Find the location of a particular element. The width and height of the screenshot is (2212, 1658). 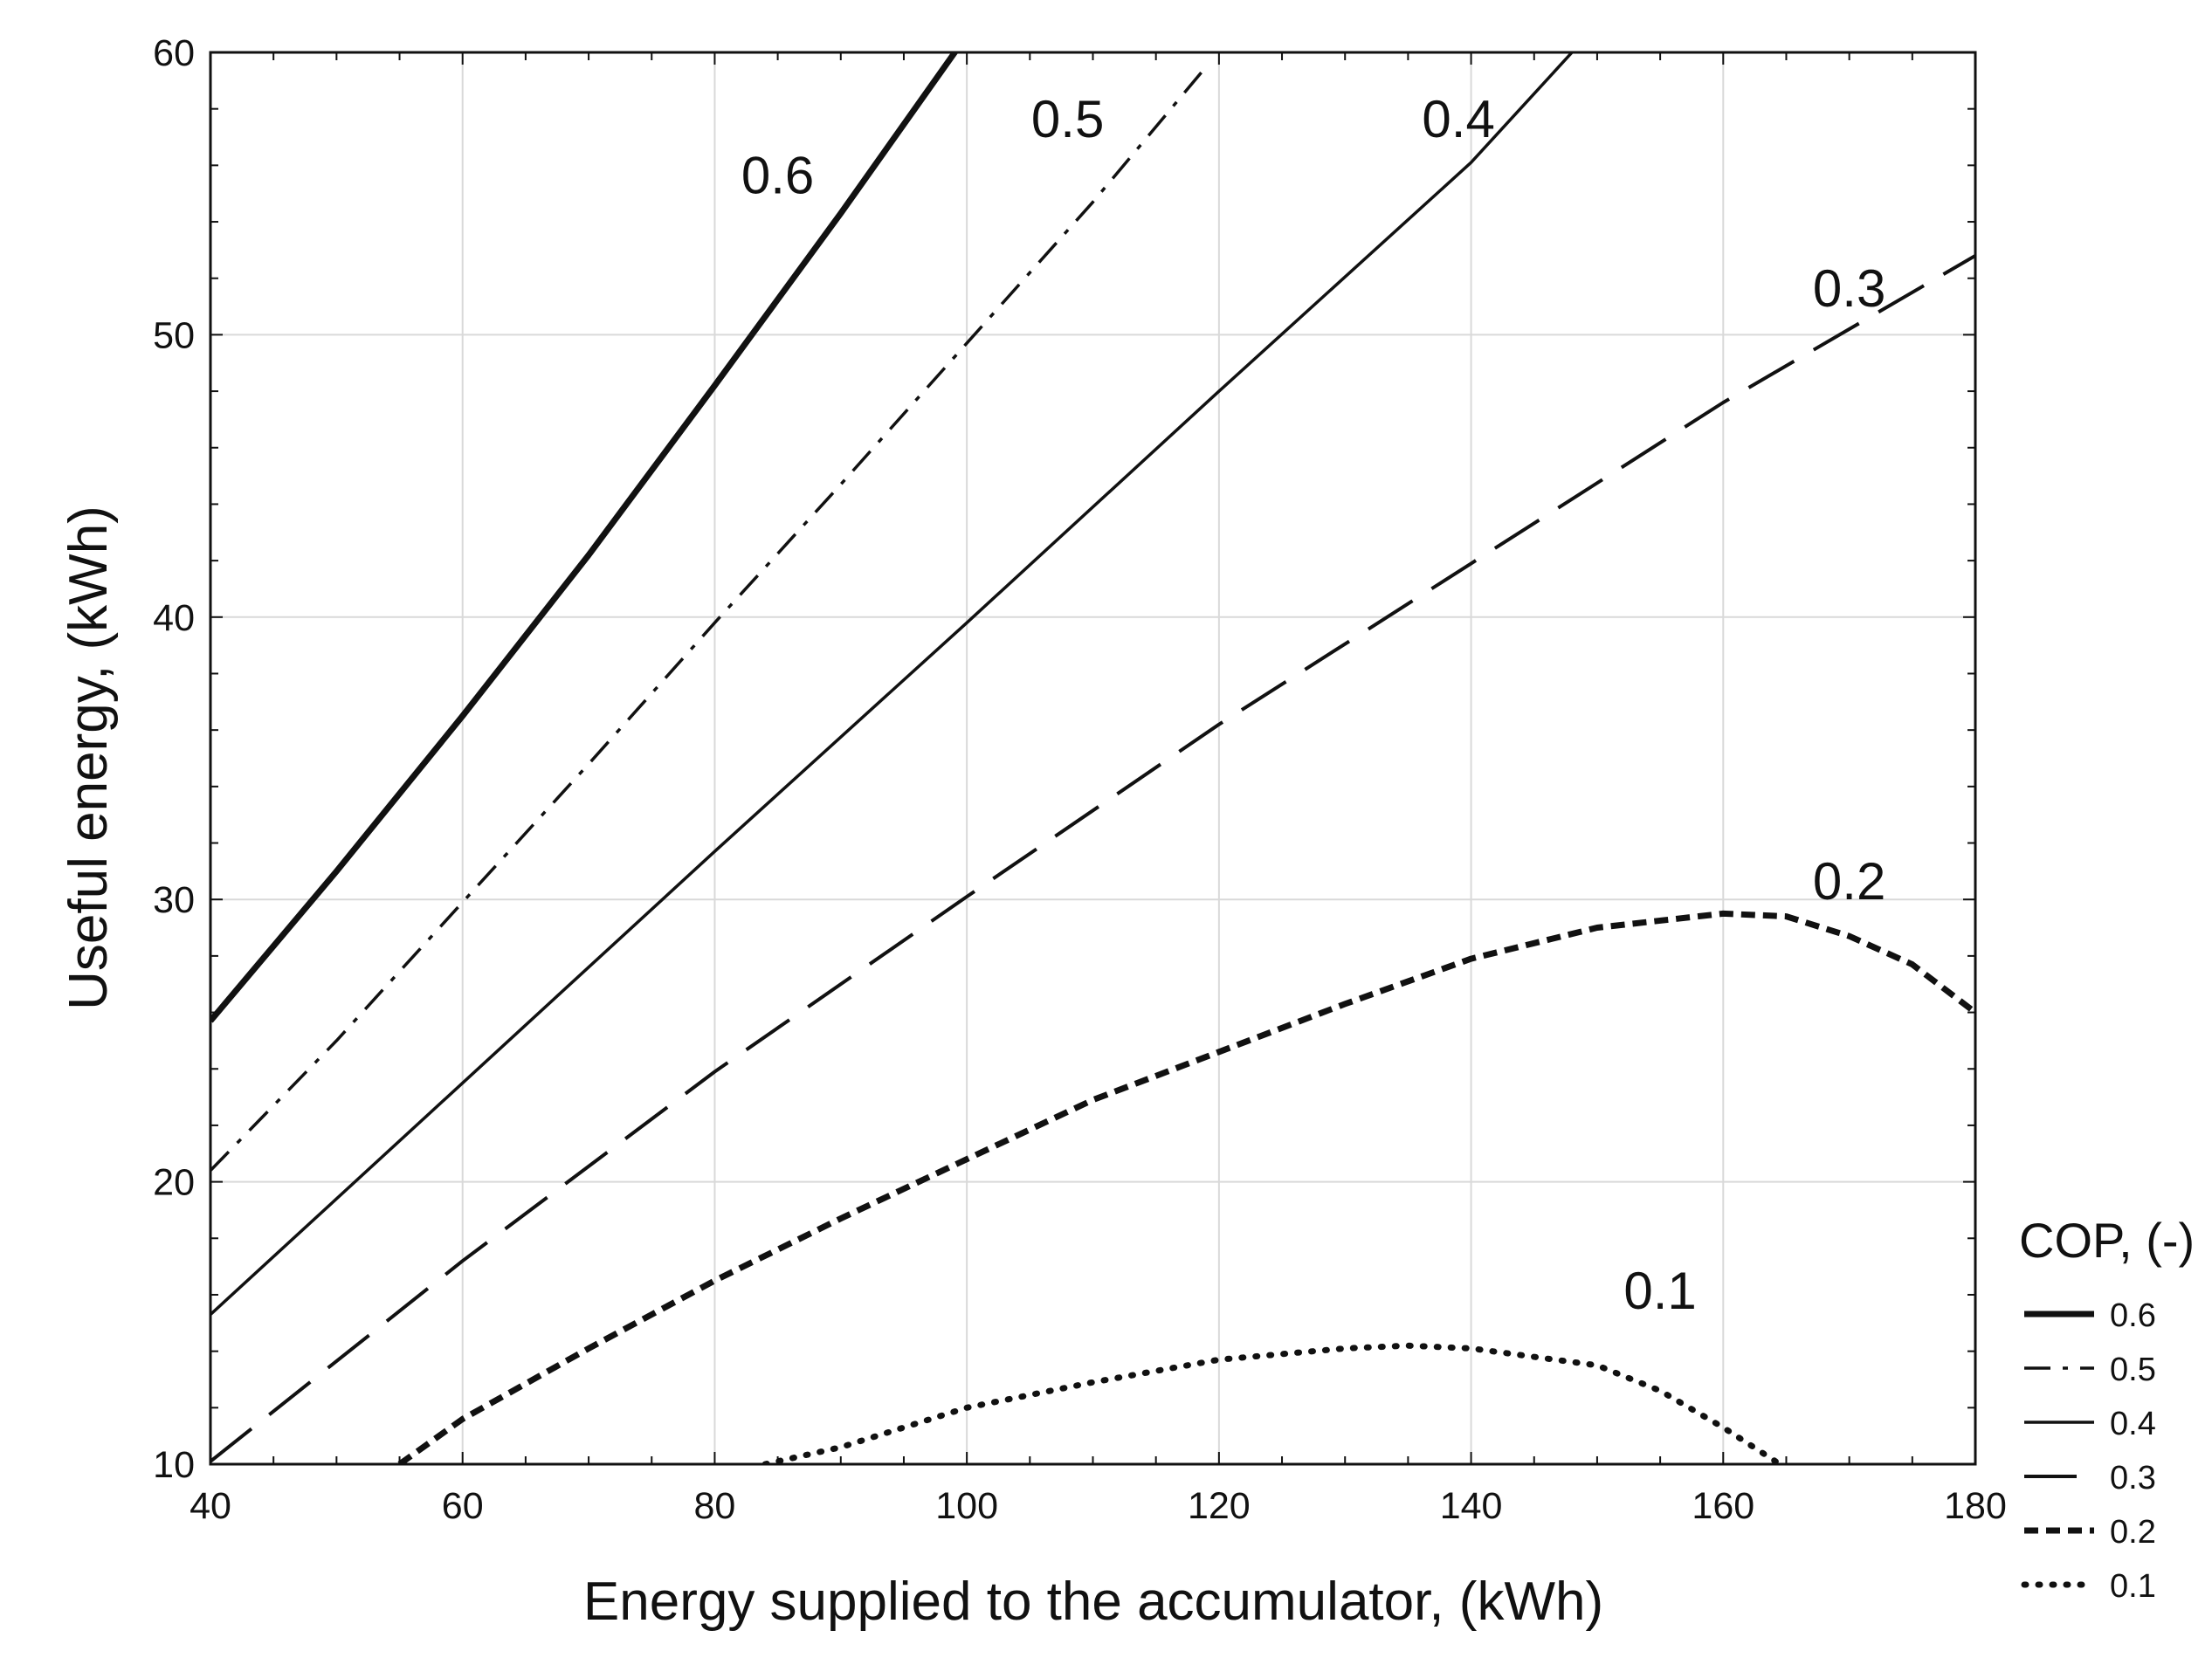

legend-label-cop-0.6: 0.6 is located at coordinates (2133, 1315).